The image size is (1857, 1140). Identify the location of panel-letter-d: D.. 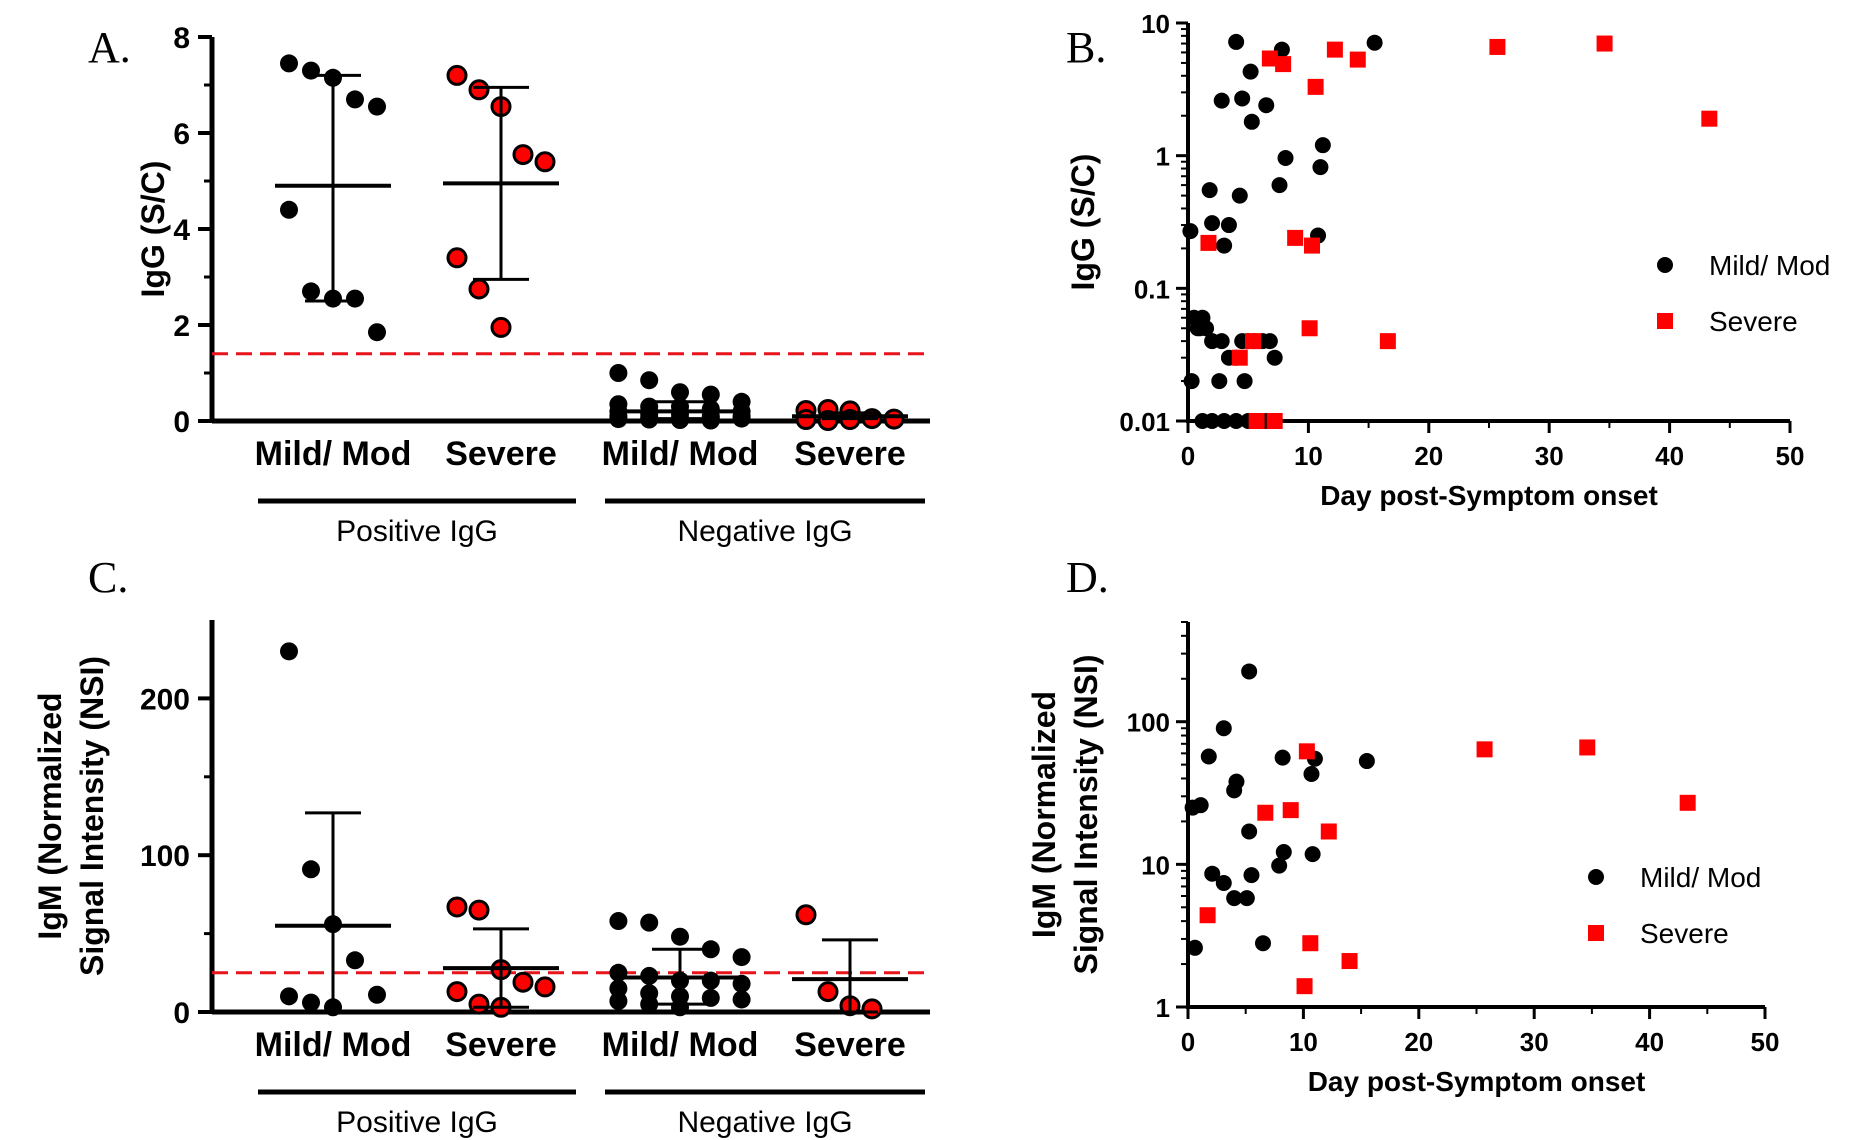
(1087, 577).